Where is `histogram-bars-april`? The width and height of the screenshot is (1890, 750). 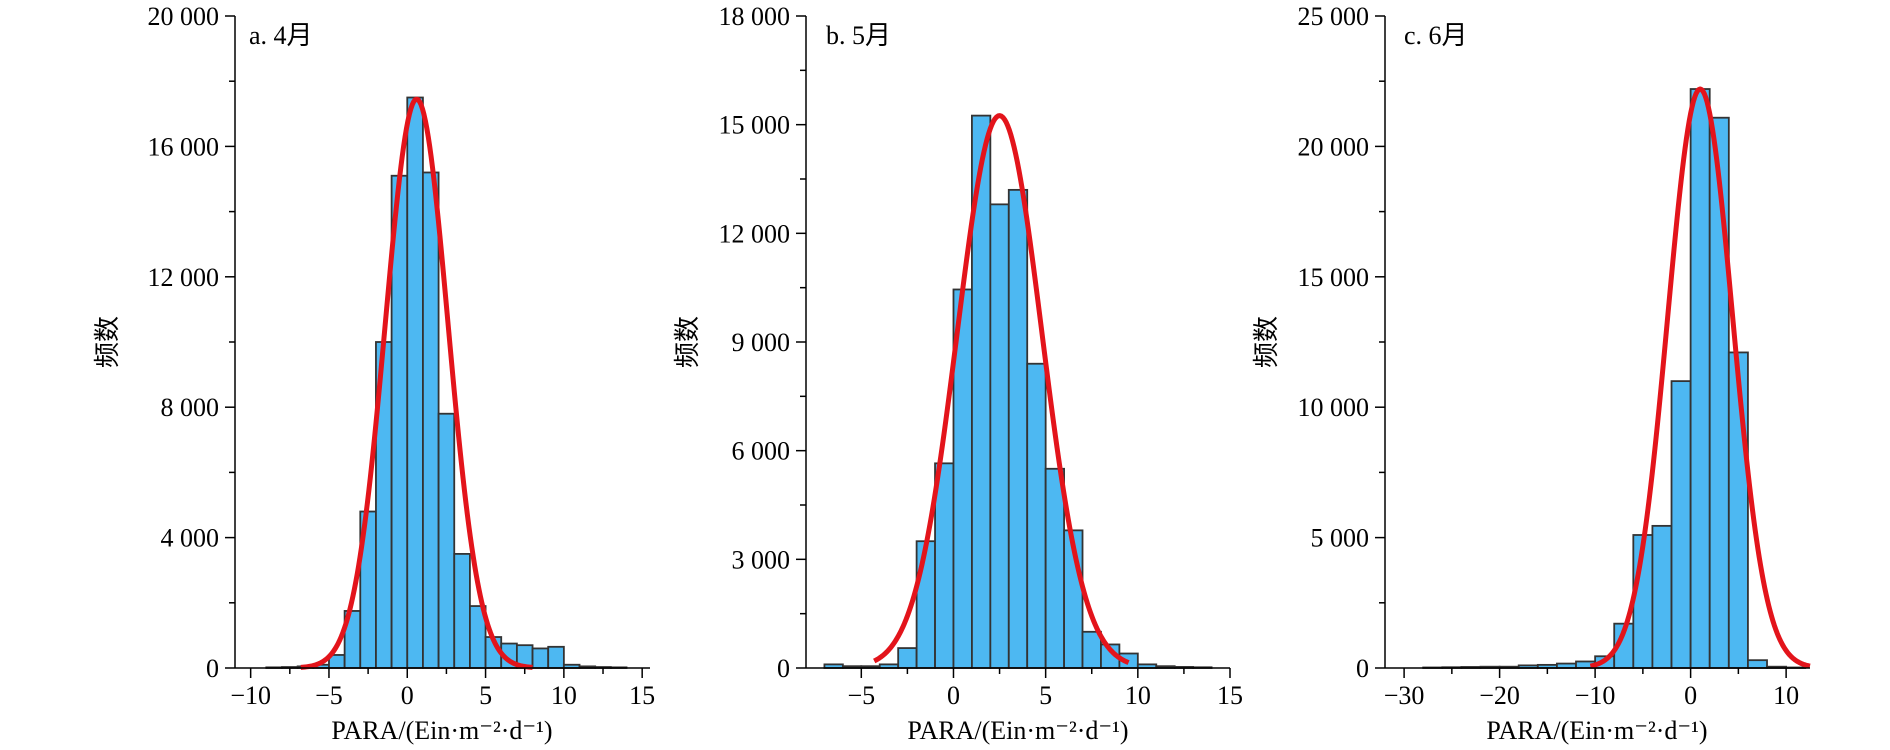
histogram-bars-april is located at coordinates (446, 382).